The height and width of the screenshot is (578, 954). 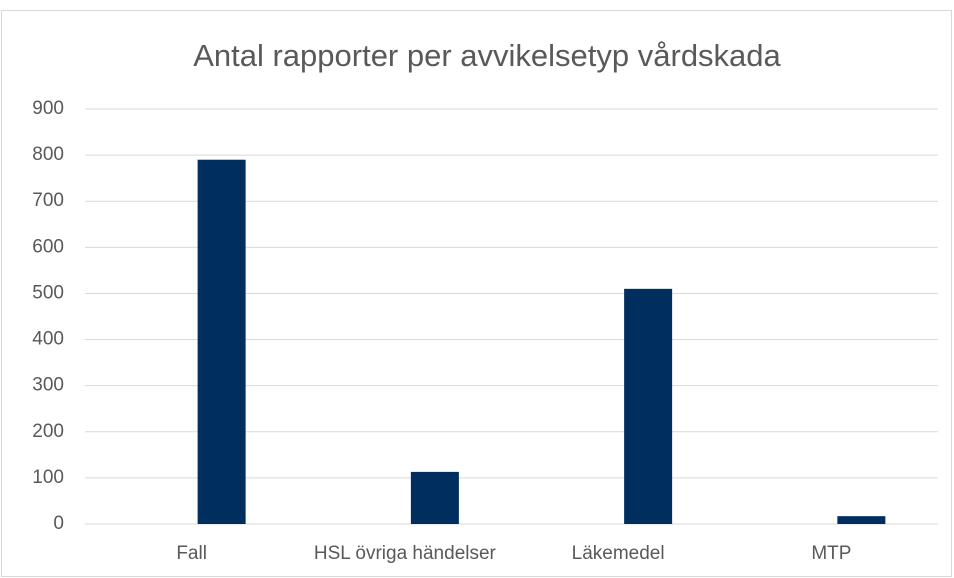 What do you see at coordinates (48, 108) in the screenshot?
I see `y-tick-label: 900` at bounding box center [48, 108].